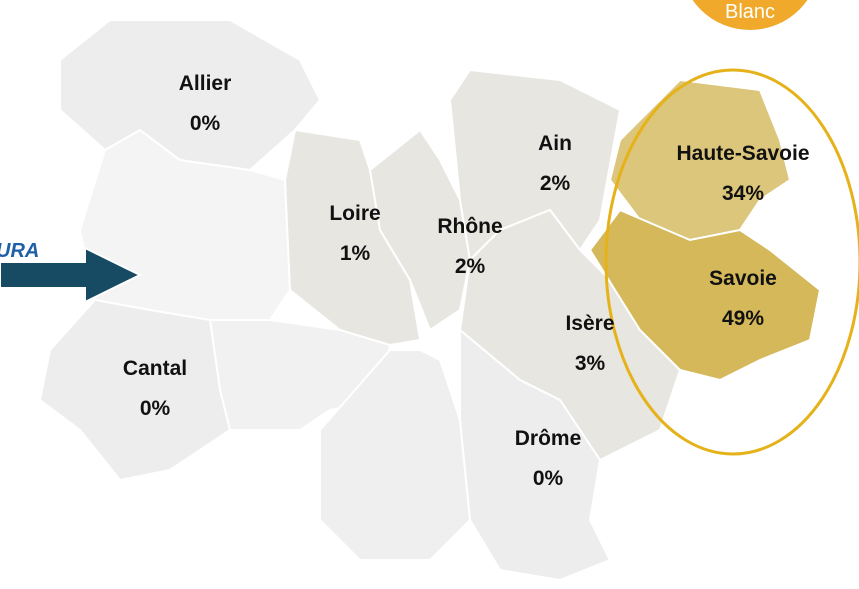  Describe the element at coordinates (355, 253) in the screenshot. I see `department-value: 1%` at that location.